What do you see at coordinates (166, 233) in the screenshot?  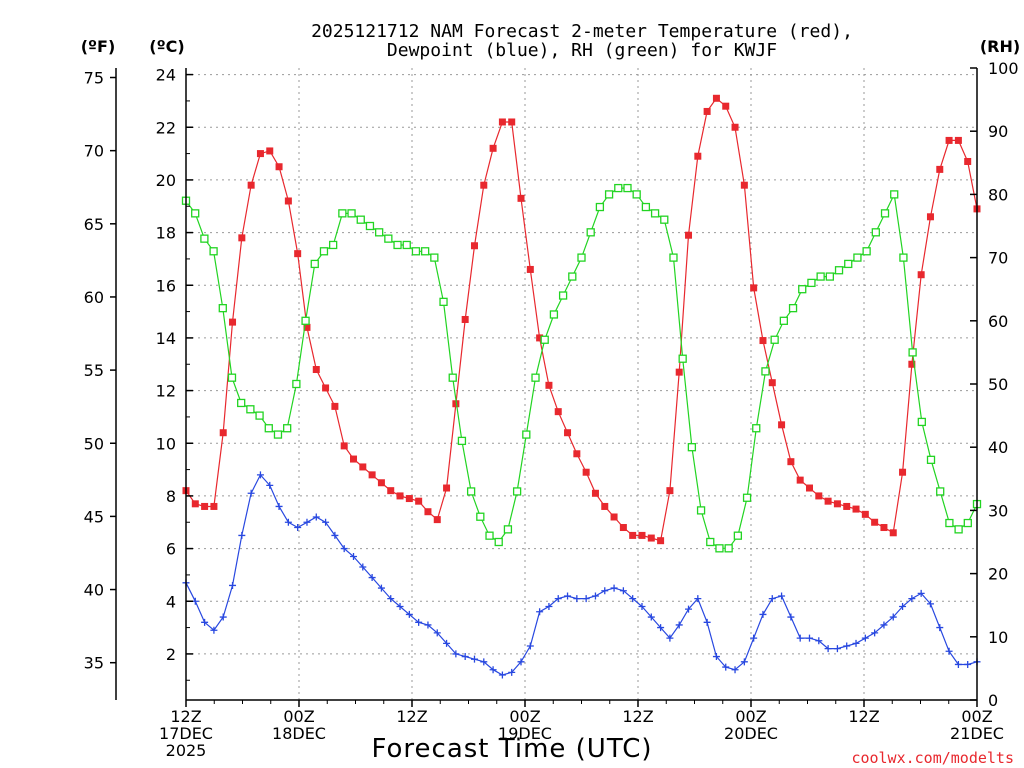 I see `celsius-tick-label: 18` at bounding box center [166, 233].